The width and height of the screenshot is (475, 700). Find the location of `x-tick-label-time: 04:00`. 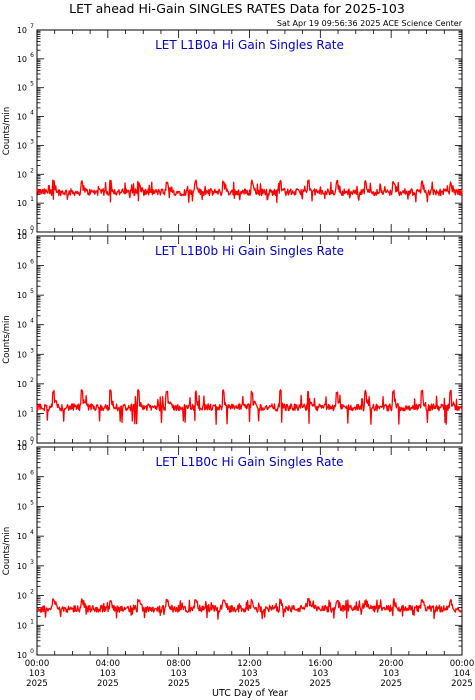

x-tick-label-time: 04:00 is located at coordinates (108, 664).